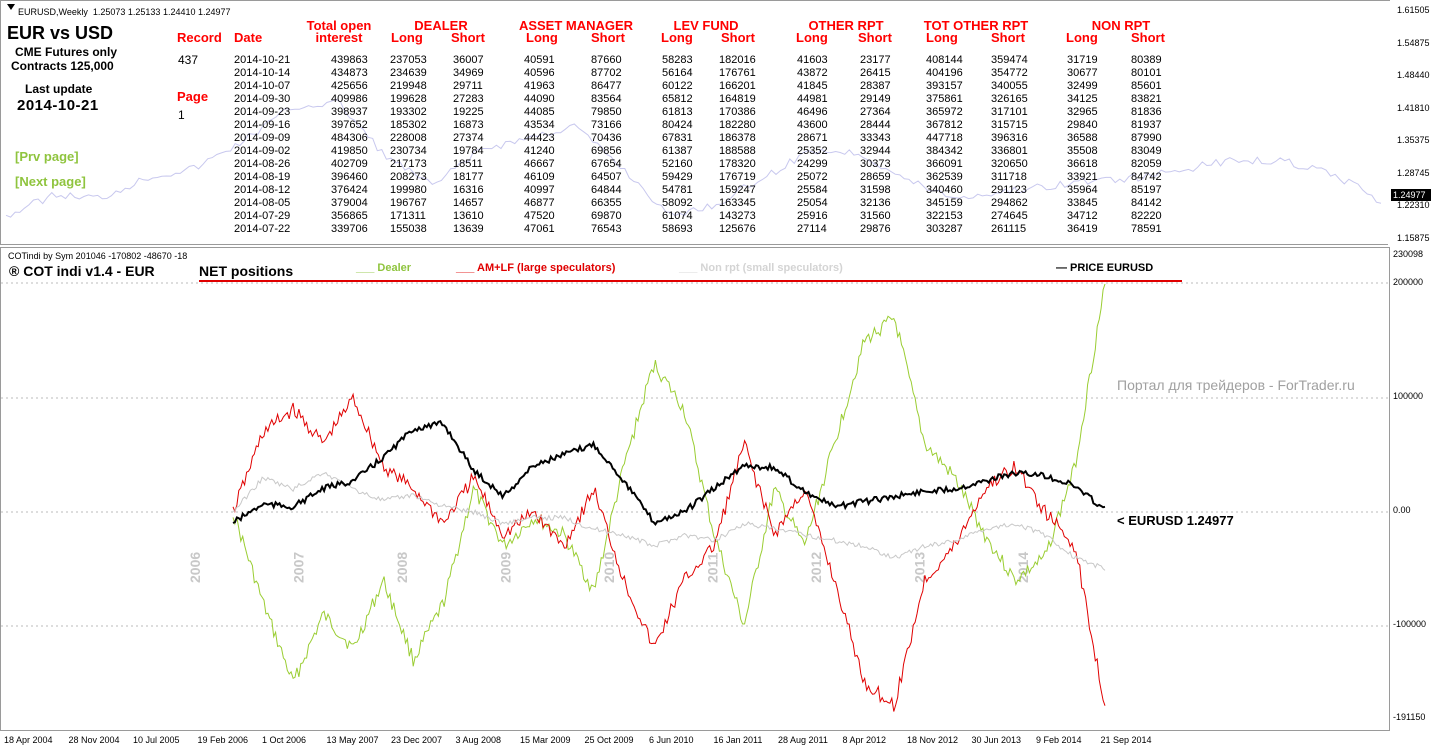  Describe the element at coordinates (944, 164) in the screenshot. I see `table-cell: 366091` at that location.